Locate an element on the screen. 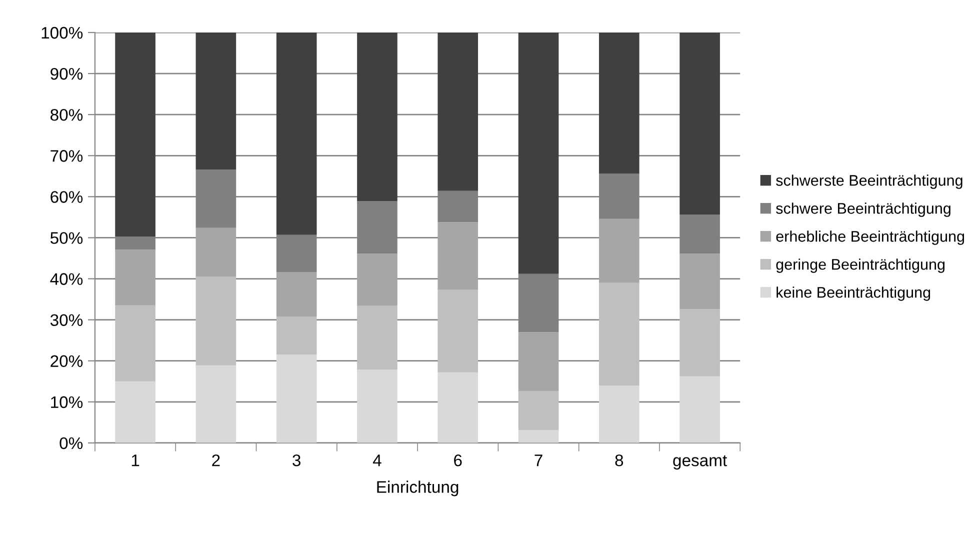 The image size is (979, 533). legend-label: schwere Beeinträchtigung is located at coordinates (863, 209).